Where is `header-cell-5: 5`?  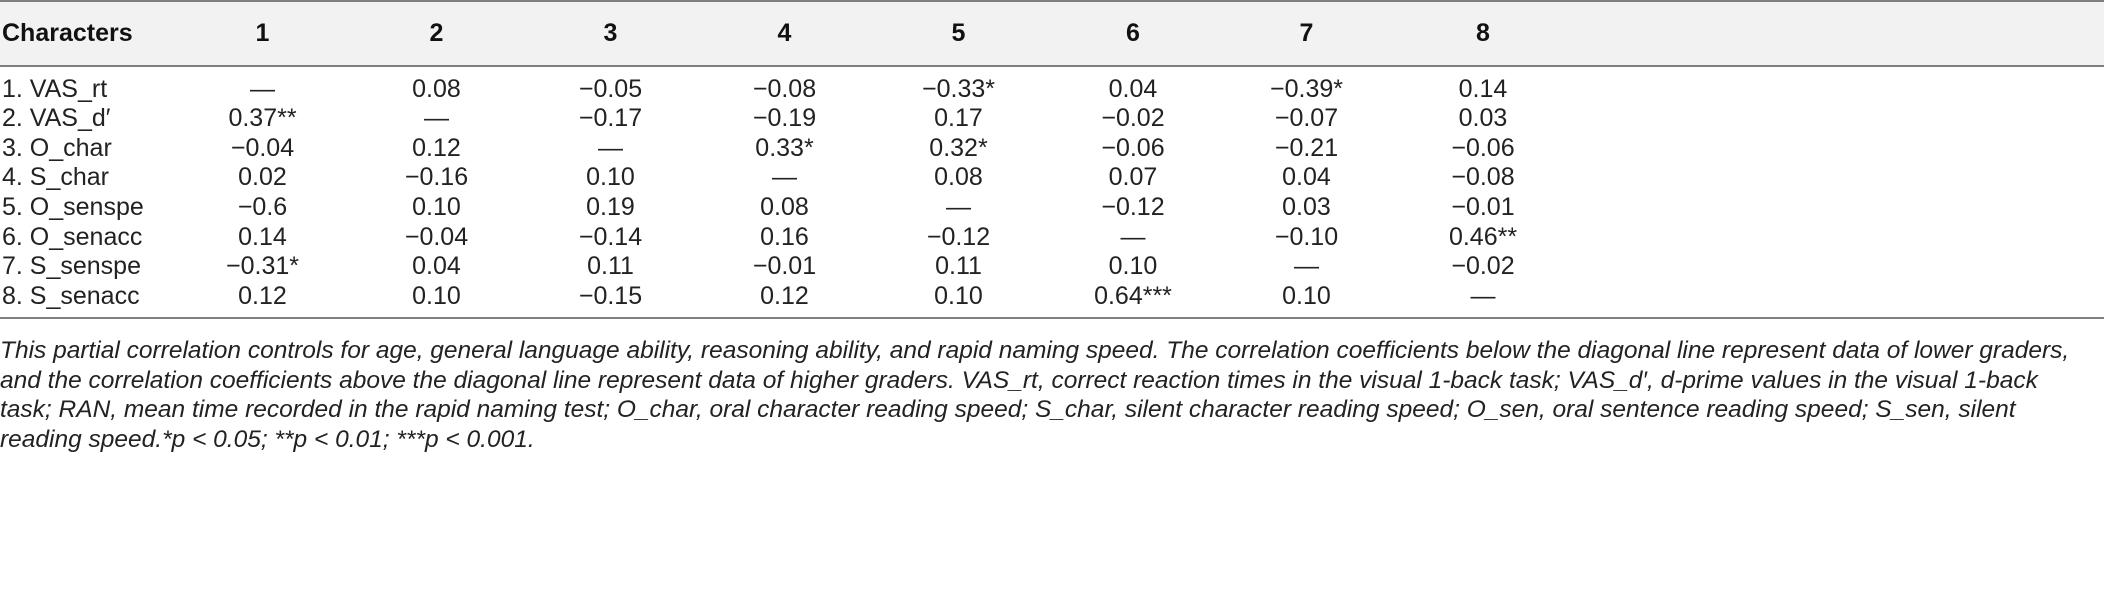
header-cell-5: 5 is located at coordinates (958, 33).